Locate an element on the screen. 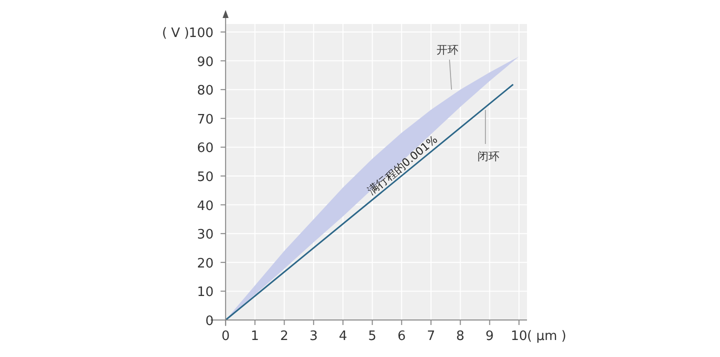 The image size is (720, 357). y-tick-label: 50 is located at coordinates (205, 177).